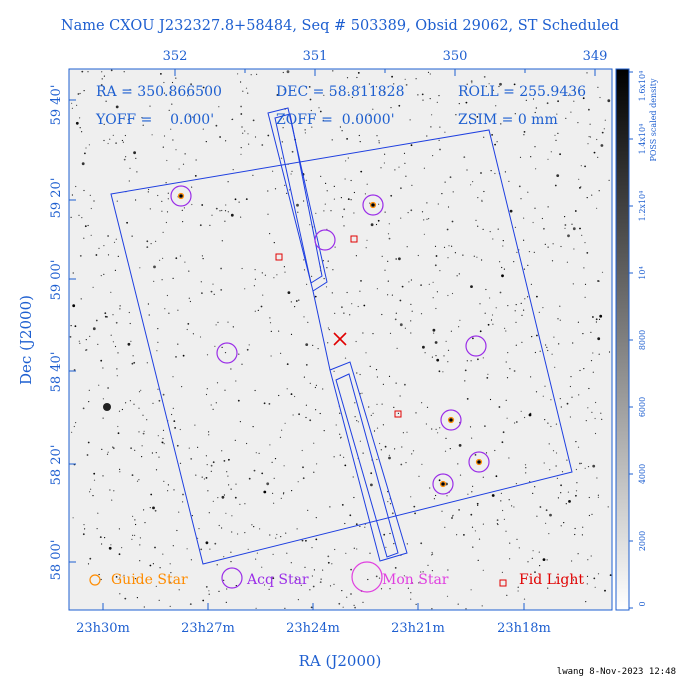 The width and height of the screenshot is (680, 680). I want to click on colorbar-tick-label: 1.6x10⁴, so click(642, 86).